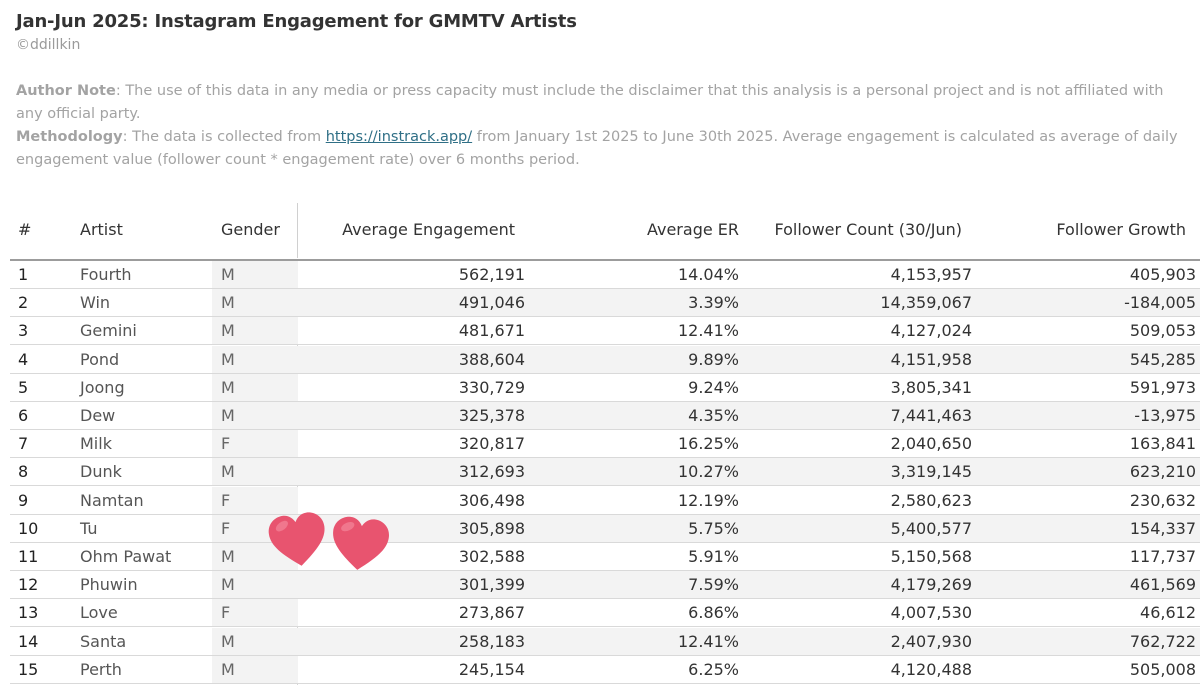  What do you see at coordinates (48, 45) in the screenshot?
I see `credit-text: ©ddillkin` at bounding box center [48, 45].